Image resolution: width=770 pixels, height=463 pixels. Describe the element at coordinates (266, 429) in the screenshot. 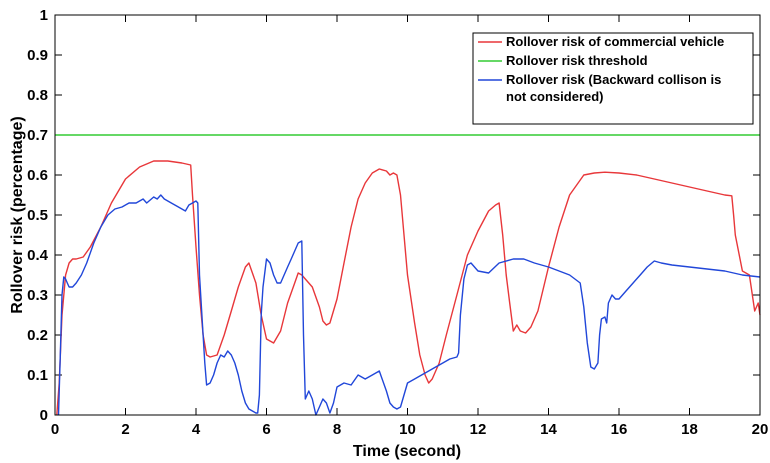

I see `x-tick-label: 6` at that location.